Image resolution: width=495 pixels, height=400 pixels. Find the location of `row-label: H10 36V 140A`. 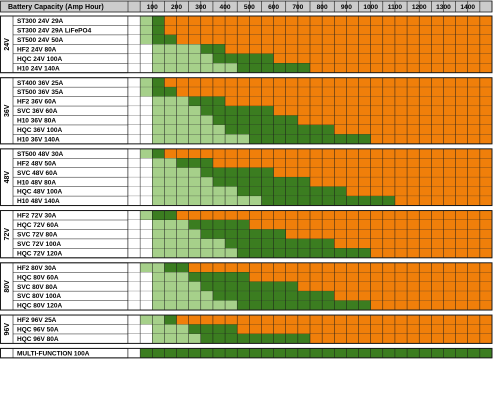

row-label: H10 36V 140A is located at coordinates (38, 139).